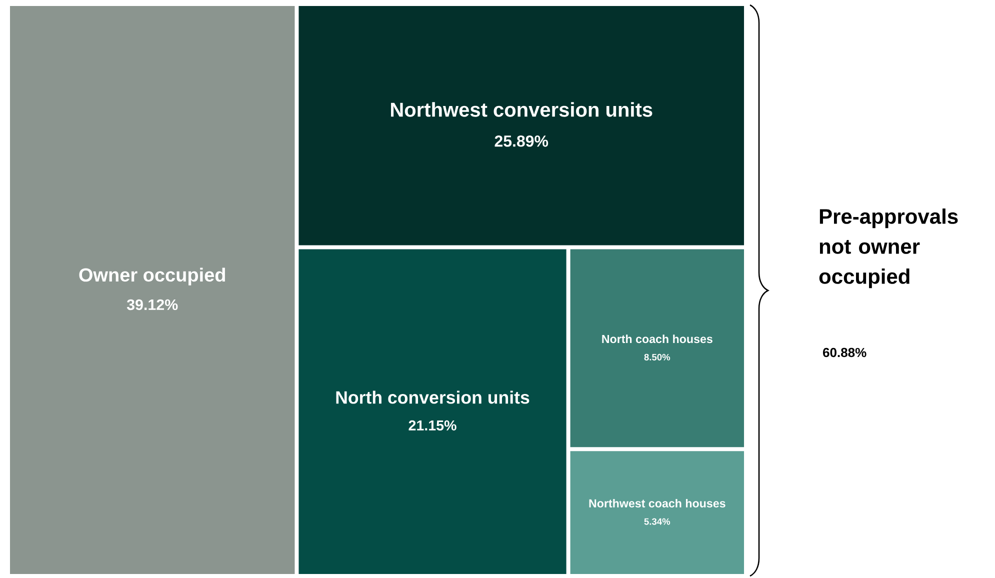 The image size is (995, 578). Describe the element at coordinates (433, 397) in the screenshot. I see `category-label: North conversion units` at that location.